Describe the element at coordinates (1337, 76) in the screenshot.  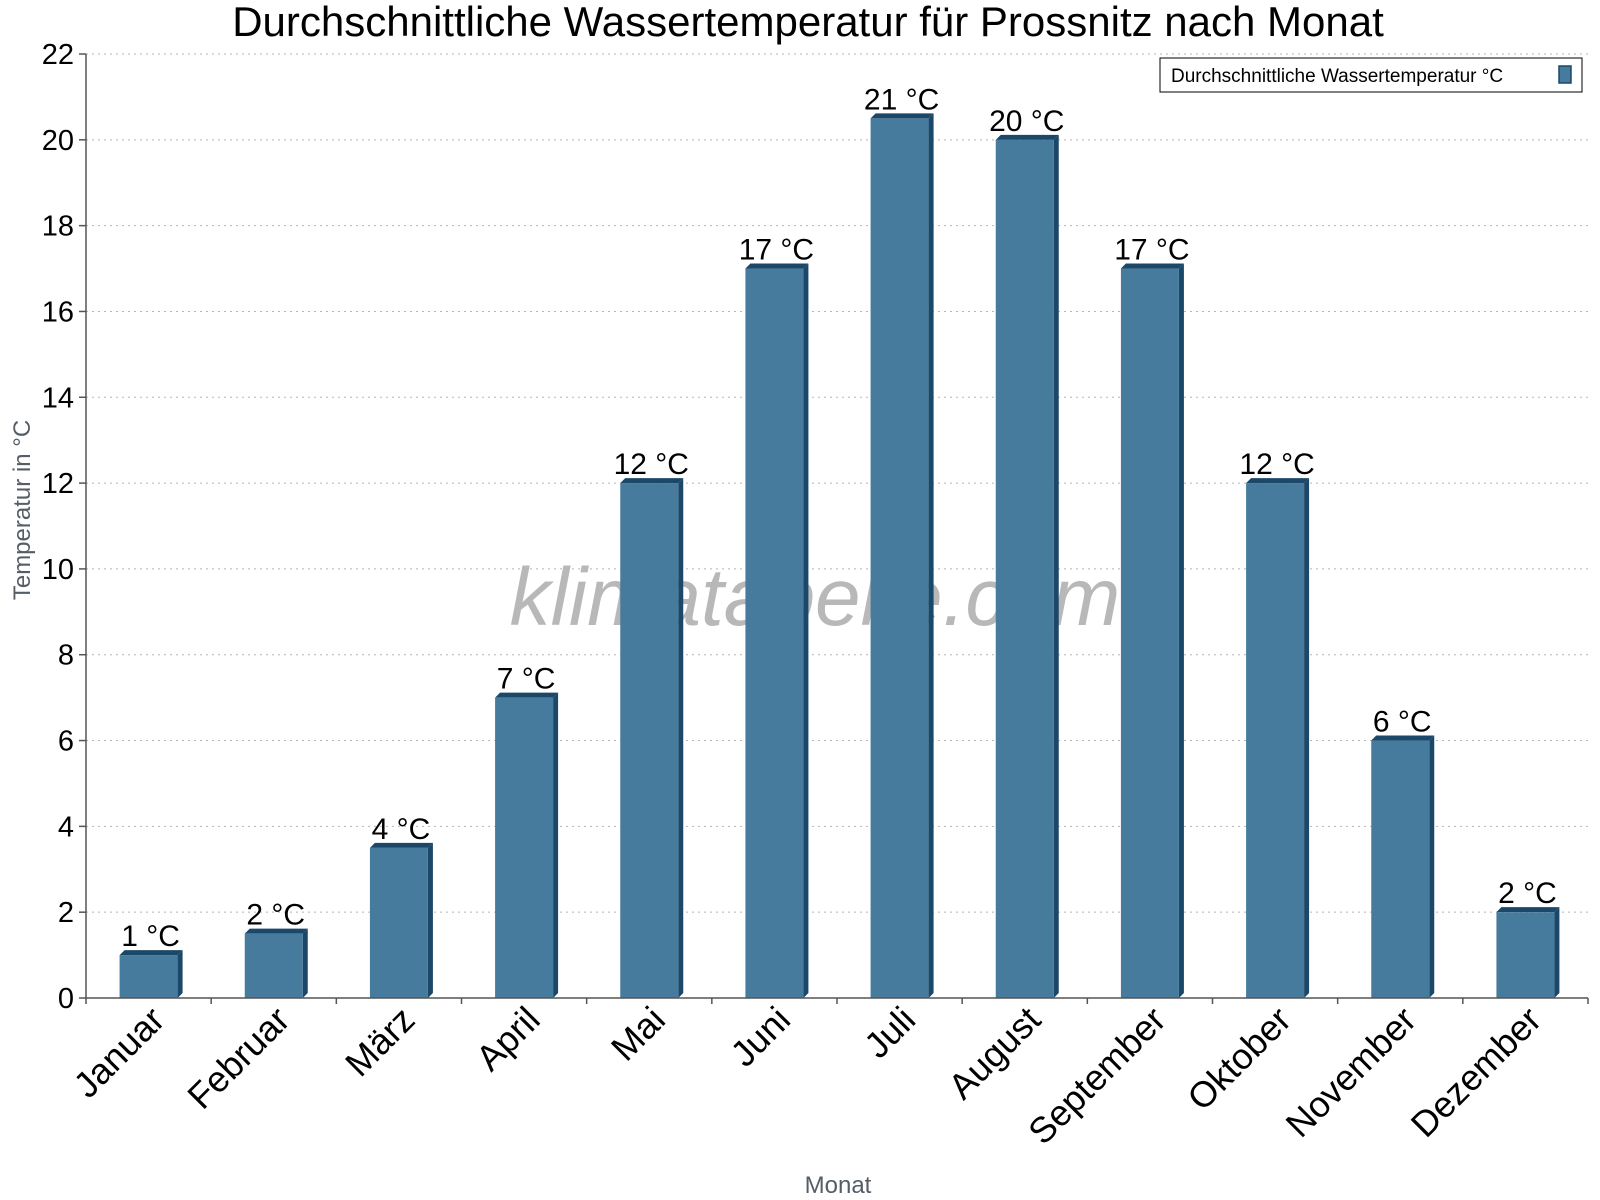
I see `legend-label: Durchschnittliche Wassertemperatur °C` at that location.